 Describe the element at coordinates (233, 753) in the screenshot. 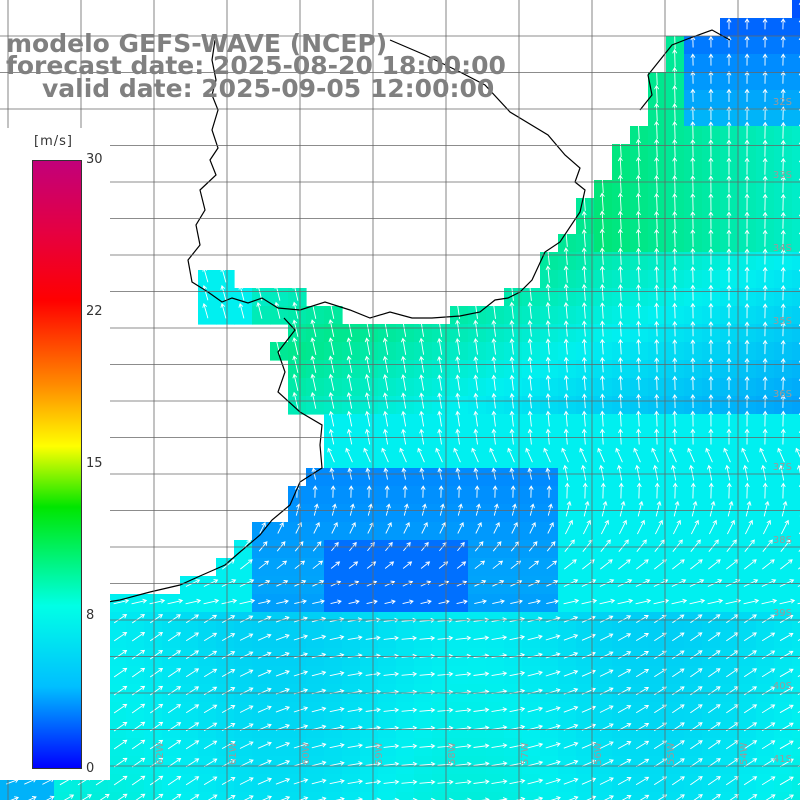

I see `lon-label: 61W` at that location.